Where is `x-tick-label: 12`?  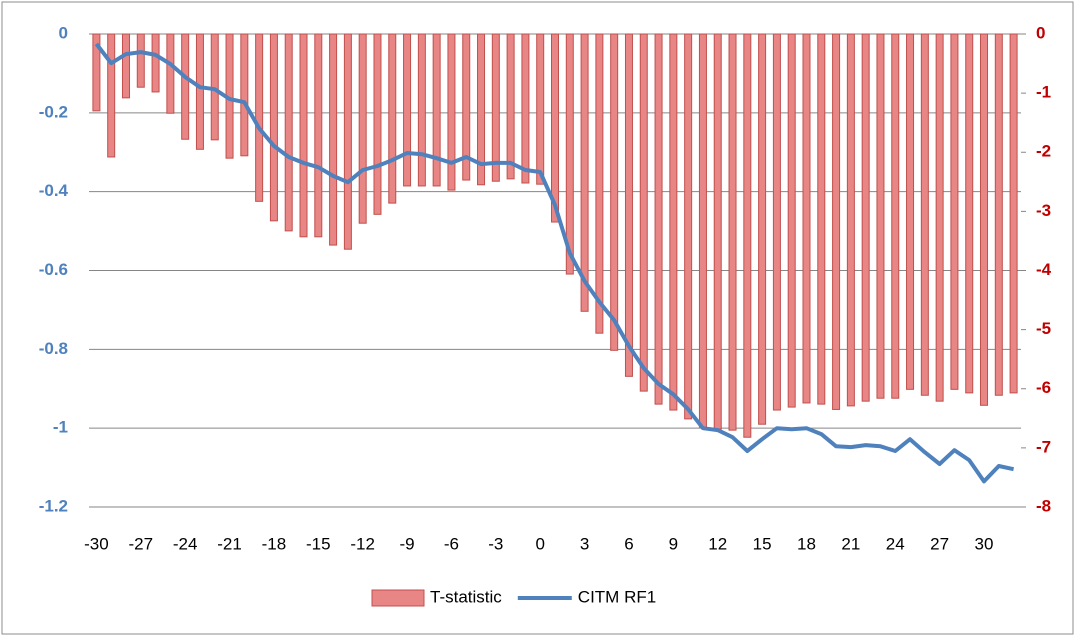
x-tick-label: 12 is located at coordinates (717, 543).